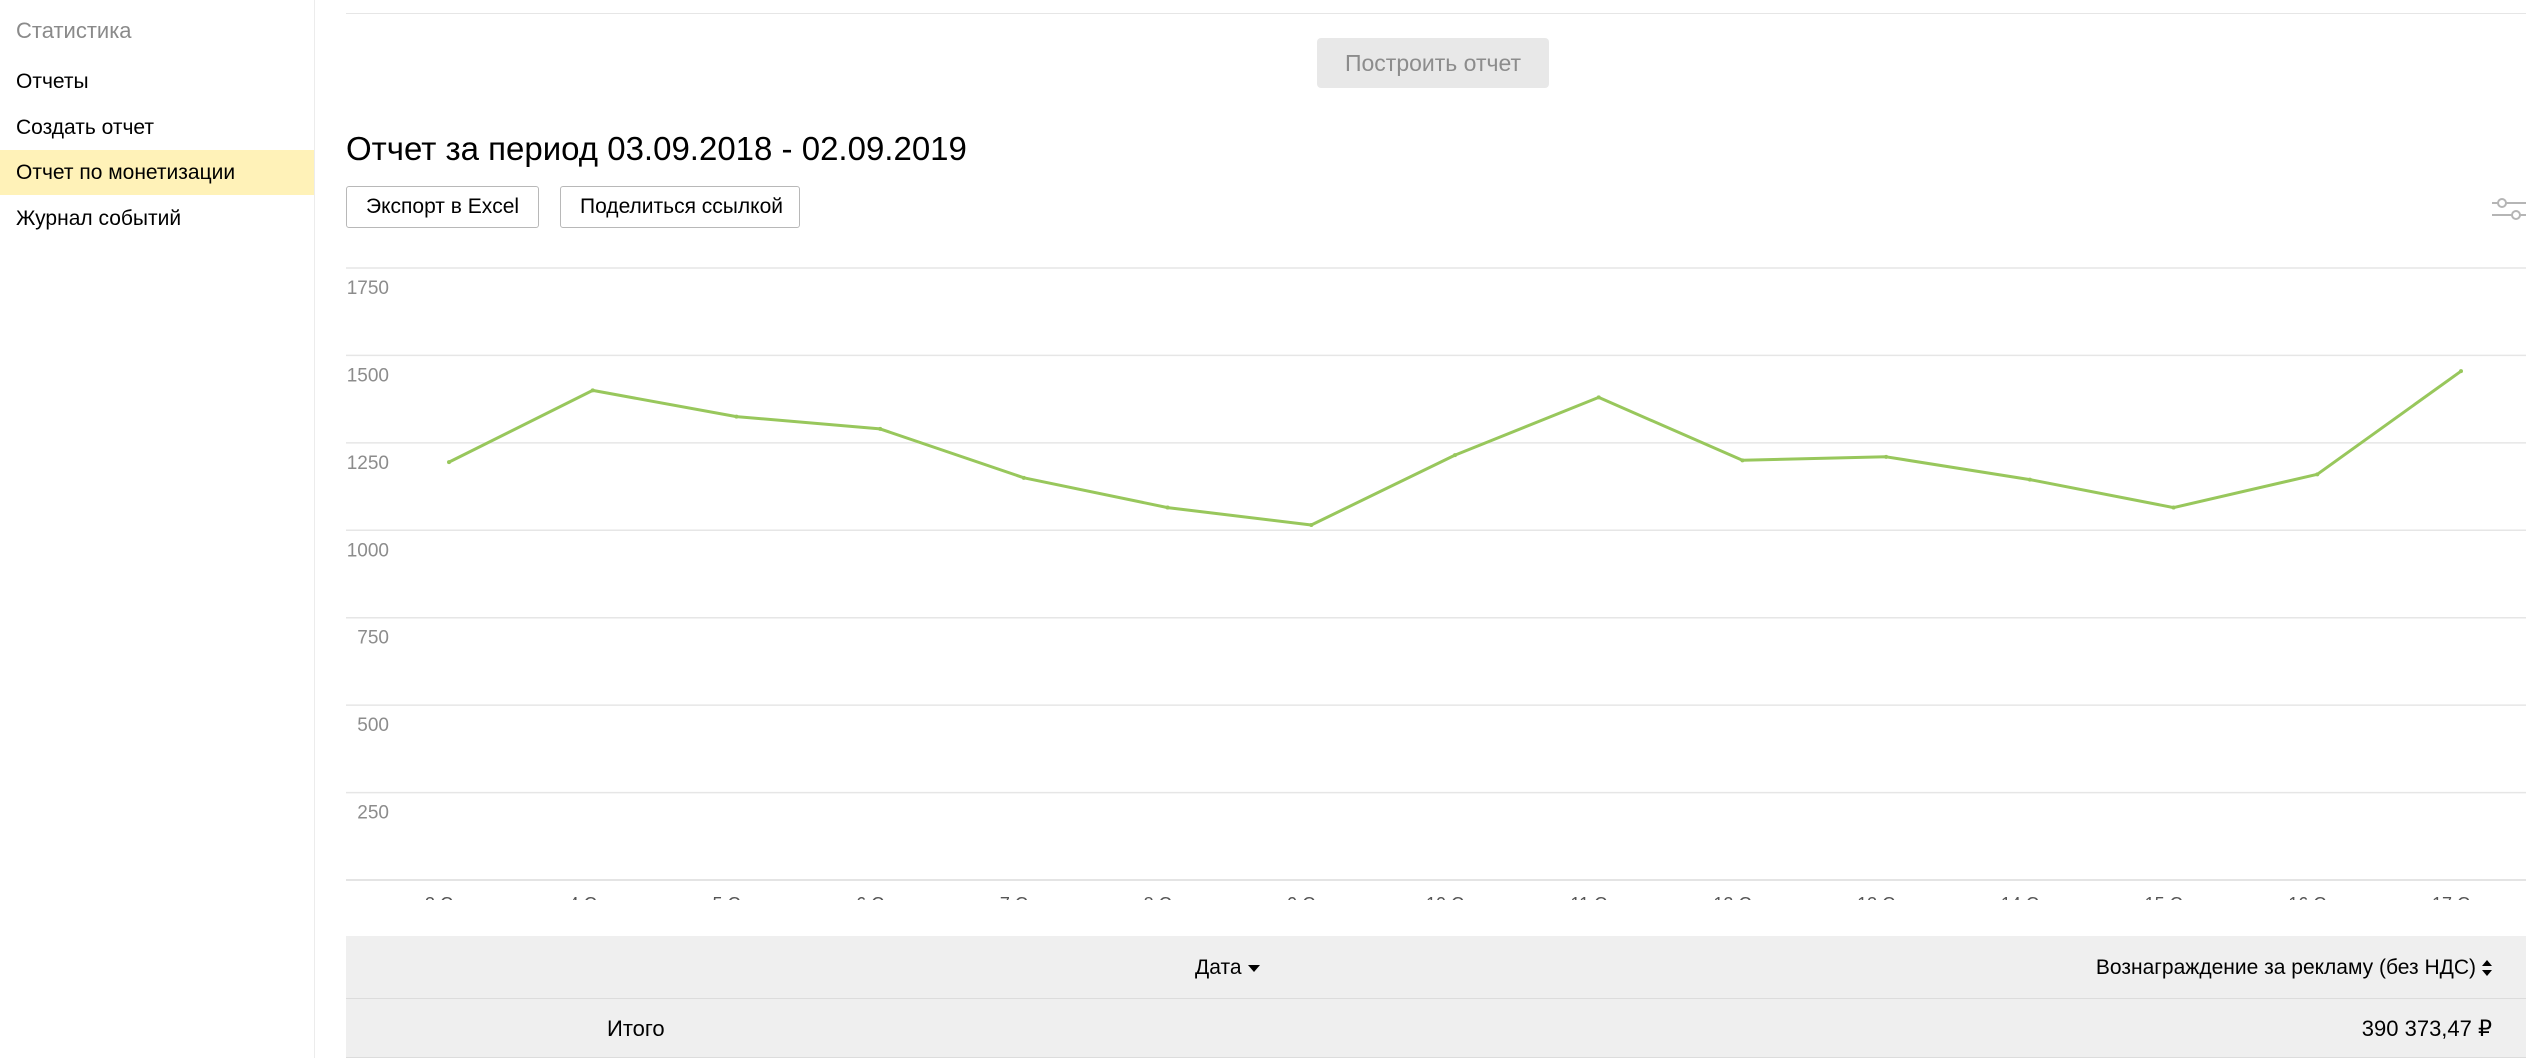 The image size is (2526, 1058). Describe the element at coordinates (1886, 897) in the screenshot. I see `chart-x-tick-label: 13 Сен` at that location.